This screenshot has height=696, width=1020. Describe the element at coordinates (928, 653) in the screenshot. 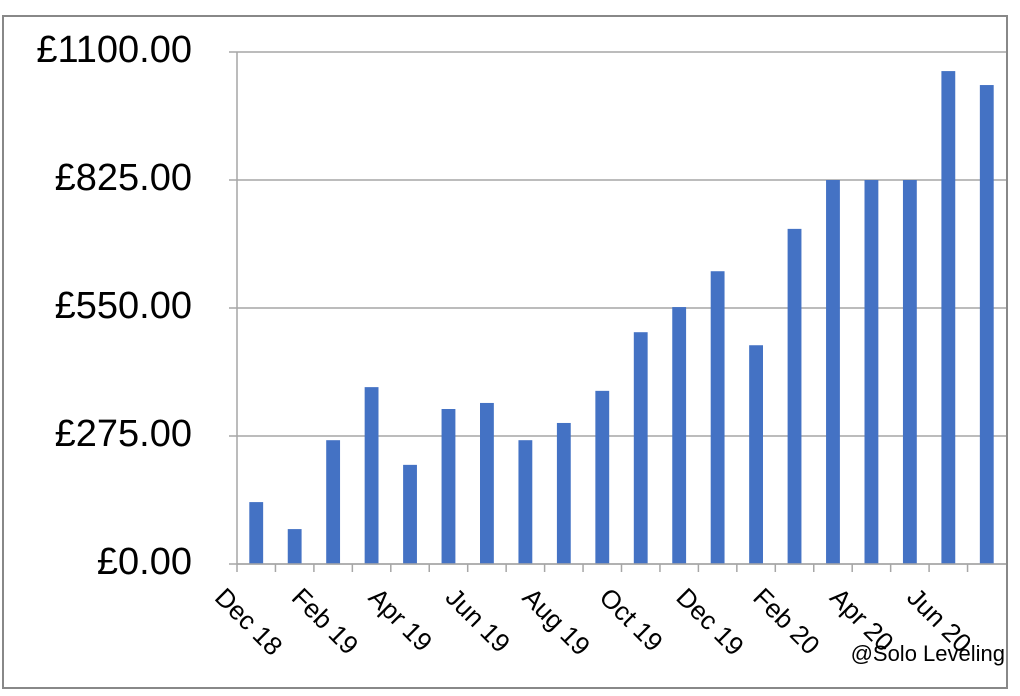

I see `watermark: @Solo Leveling` at that location.